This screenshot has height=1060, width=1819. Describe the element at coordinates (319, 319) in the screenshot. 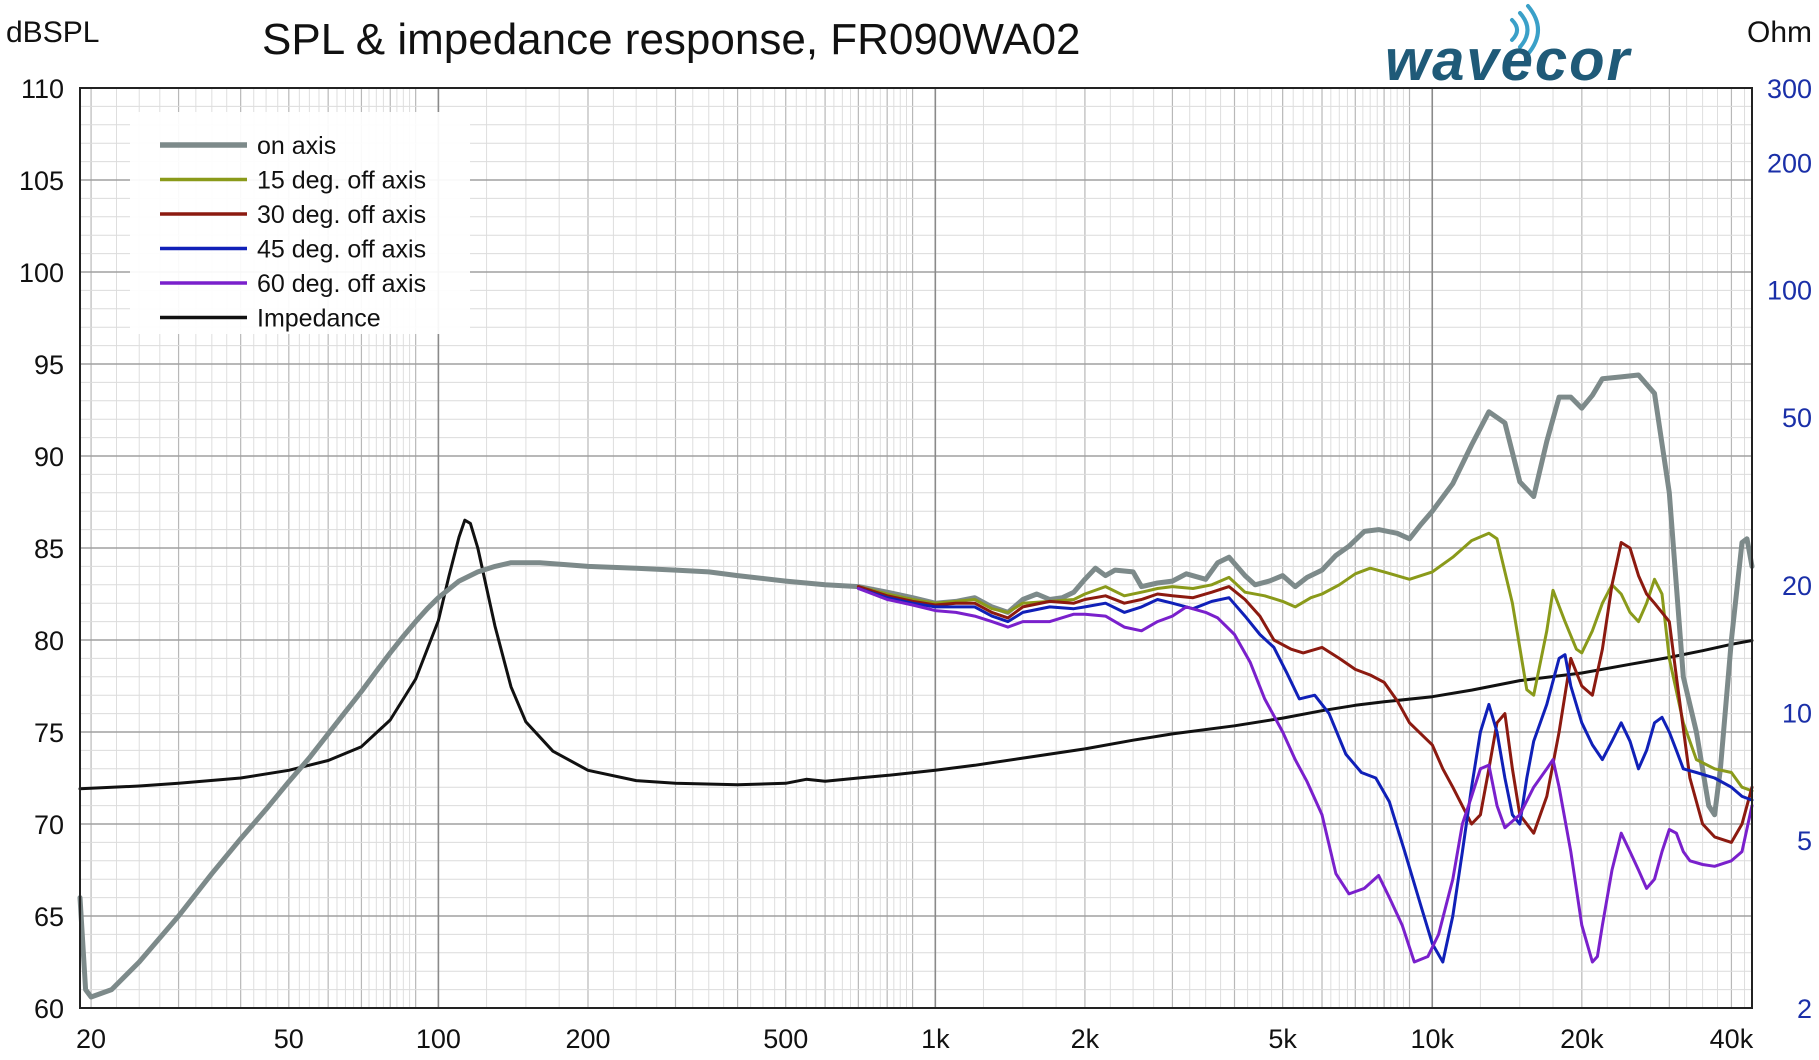

I see `legend-label: Impedance` at that location.